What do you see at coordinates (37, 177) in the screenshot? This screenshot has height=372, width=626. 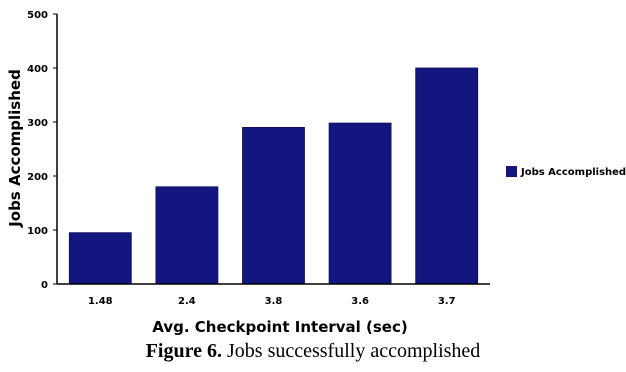 I see `y-tick-label: 200` at bounding box center [37, 177].